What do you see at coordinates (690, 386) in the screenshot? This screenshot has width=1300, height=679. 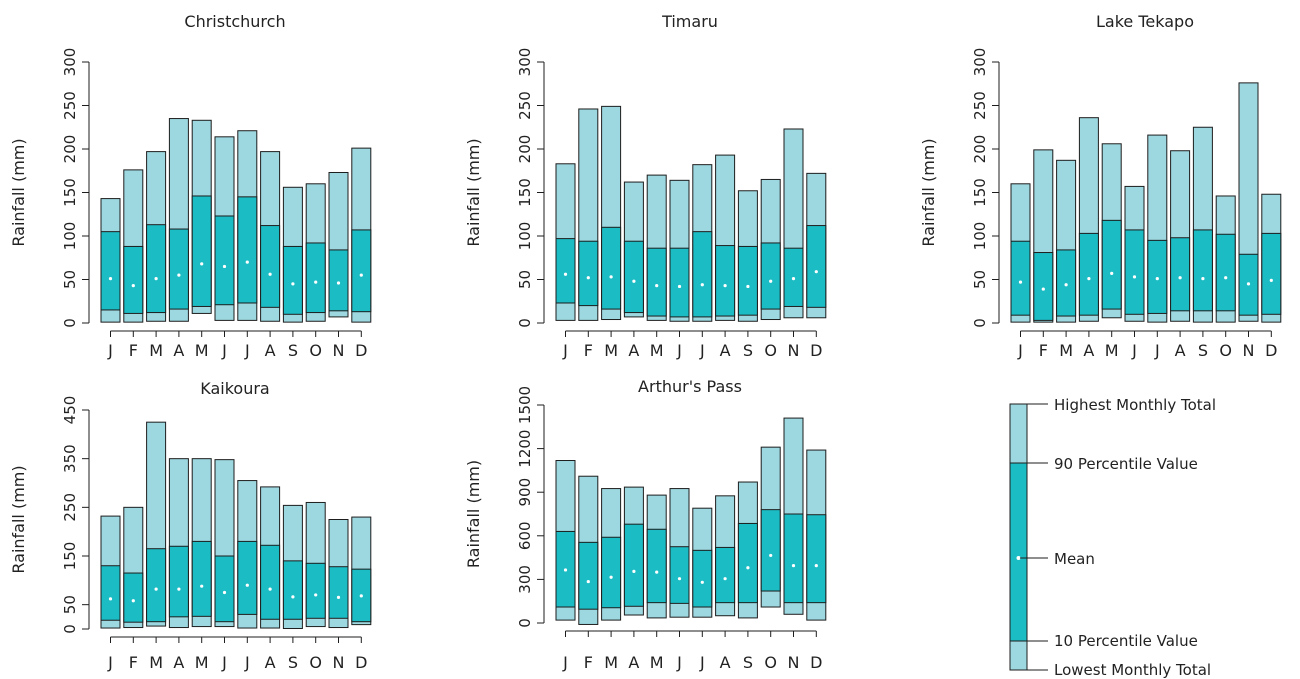 I see `chart-title: Arthur's Pass` at bounding box center [690, 386].